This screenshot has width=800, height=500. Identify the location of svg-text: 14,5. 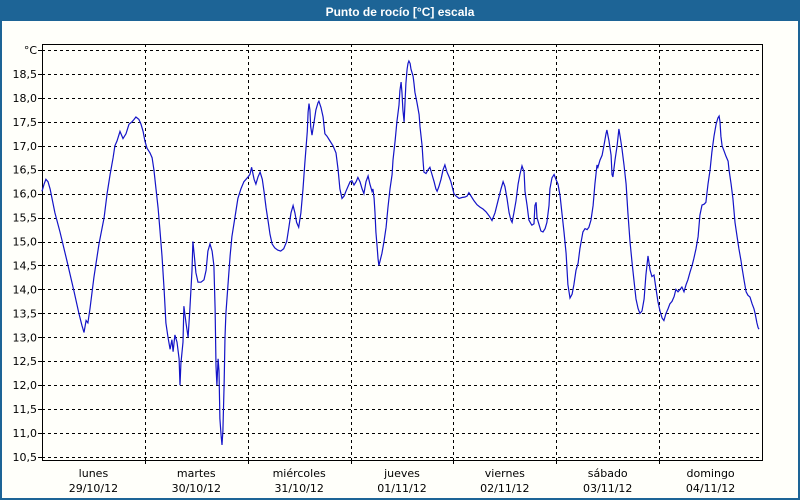
(25, 265).